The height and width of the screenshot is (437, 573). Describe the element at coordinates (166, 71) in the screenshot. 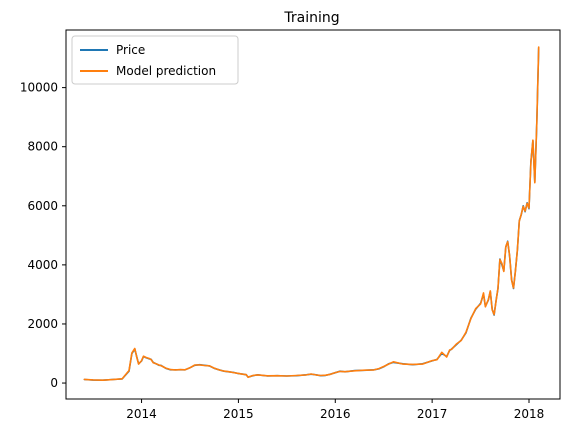

I see `legend-label: Model prediction` at that location.